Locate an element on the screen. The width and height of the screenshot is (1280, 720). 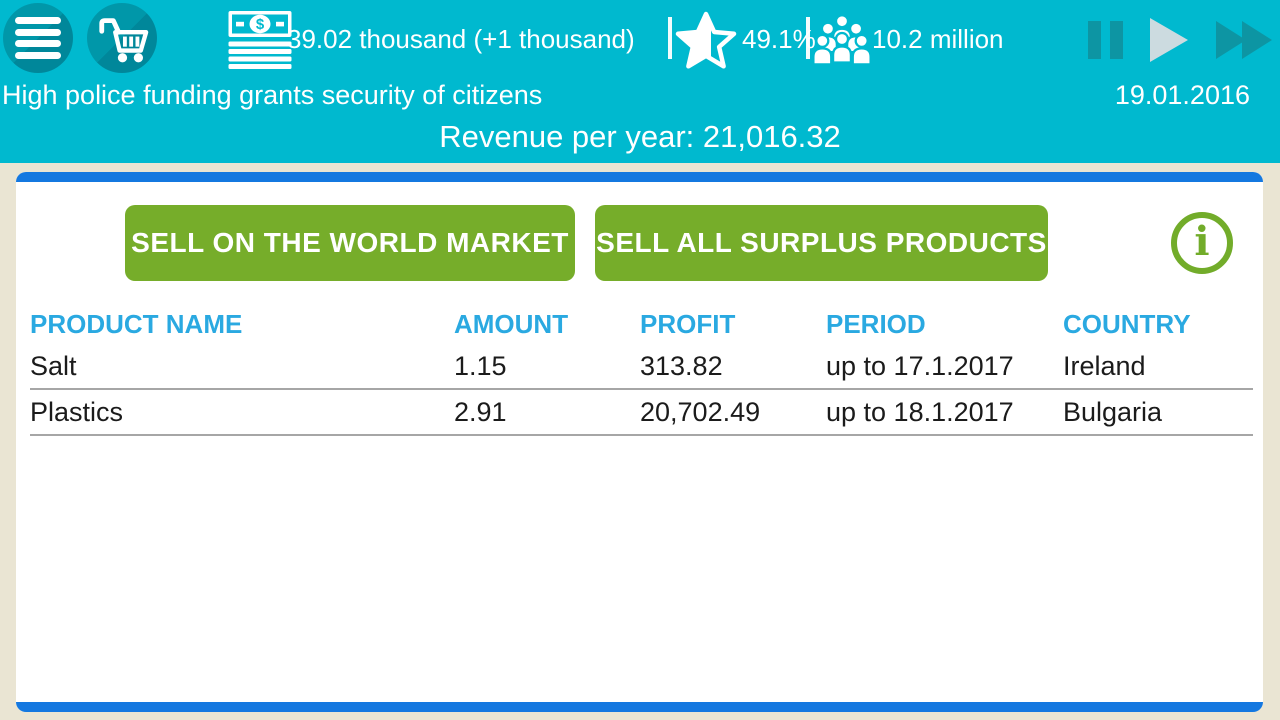
market-cart-button is located at coordinates (122, 38).